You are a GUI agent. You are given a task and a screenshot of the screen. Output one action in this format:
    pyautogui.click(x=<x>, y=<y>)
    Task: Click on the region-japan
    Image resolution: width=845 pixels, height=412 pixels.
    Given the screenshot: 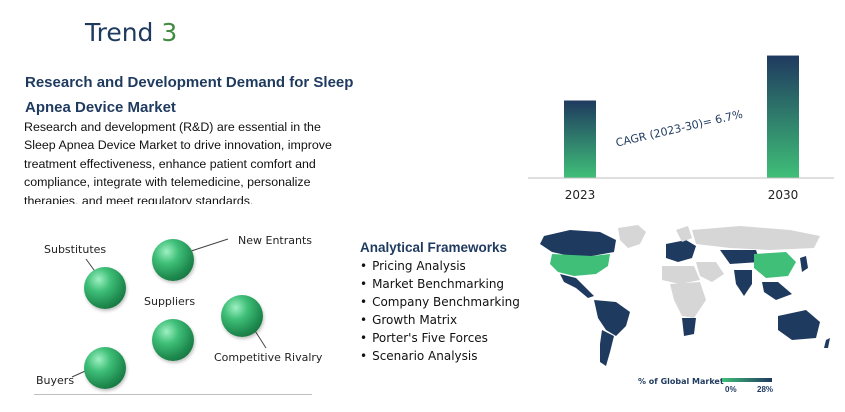 What is the action you would take?
    pyautogui.click(x=804, y=264)
    